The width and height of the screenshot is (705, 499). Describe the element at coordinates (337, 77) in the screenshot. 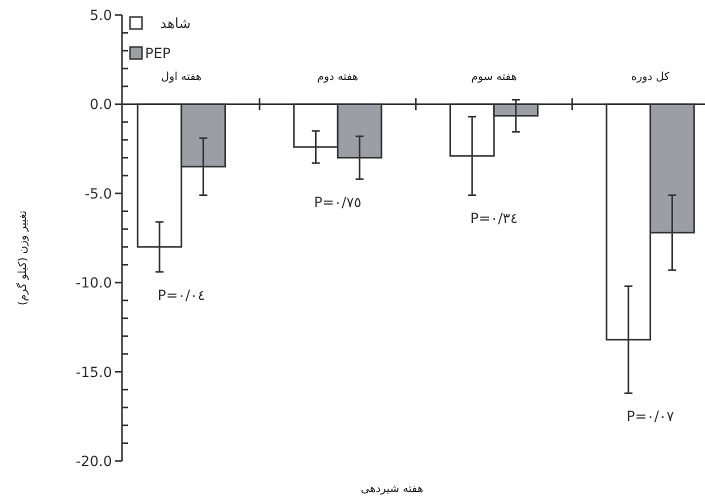

I see `x-tick-label: هفته دوم` at that location.